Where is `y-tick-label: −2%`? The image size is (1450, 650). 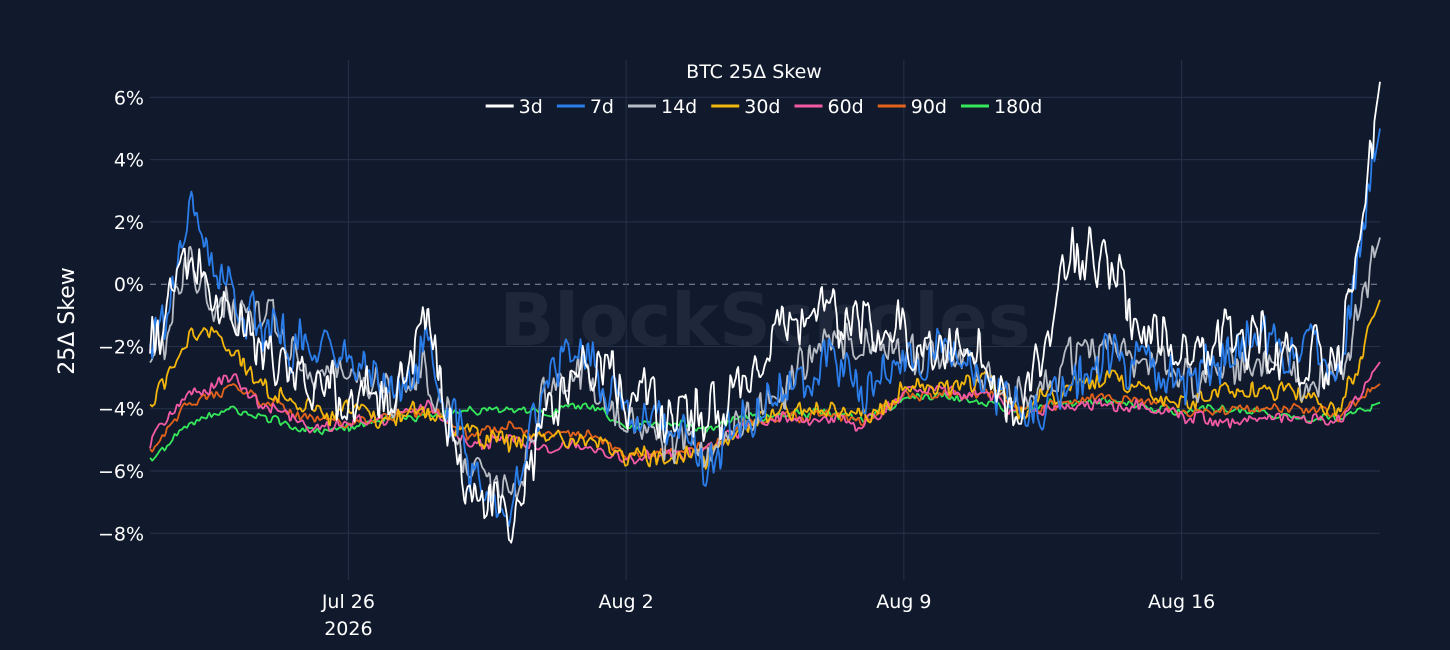 y-tick-label: −2% is located at coordinates (121, 347).